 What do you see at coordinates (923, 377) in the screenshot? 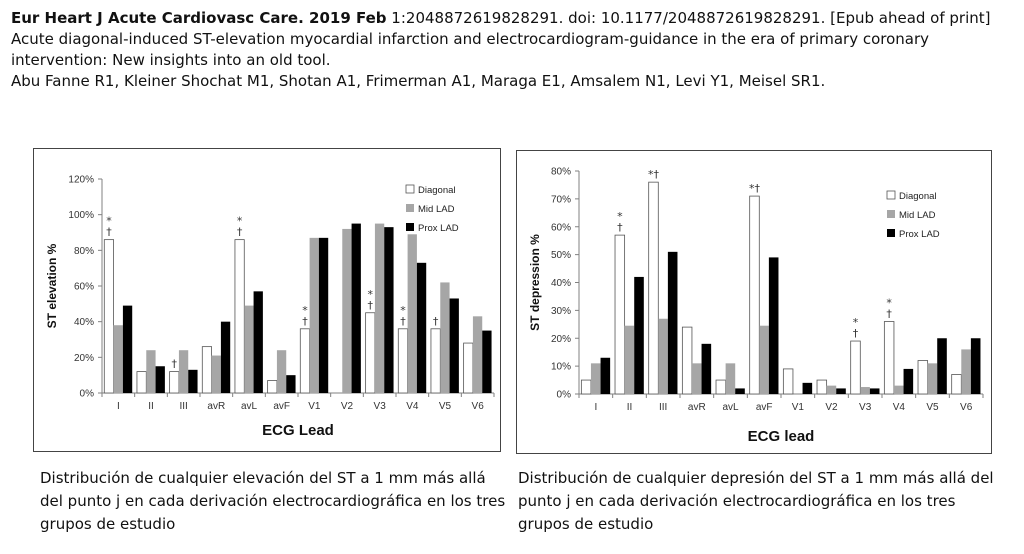
I see `bar-diagonal-v5` at bounding box center [923, 377].